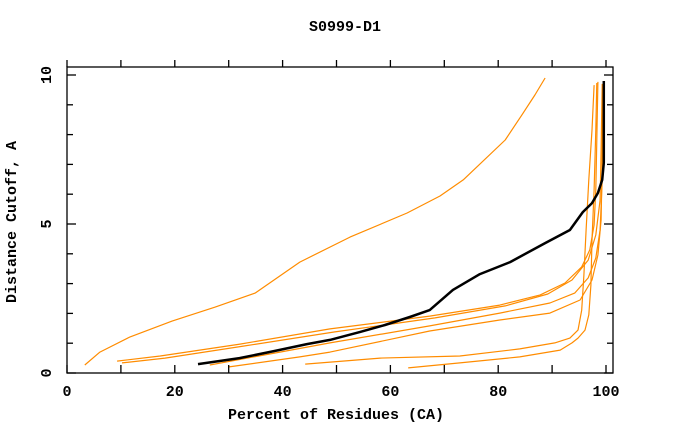  I want to click on y-axis-label: Distance Cutoff, A, so click(12, 222).